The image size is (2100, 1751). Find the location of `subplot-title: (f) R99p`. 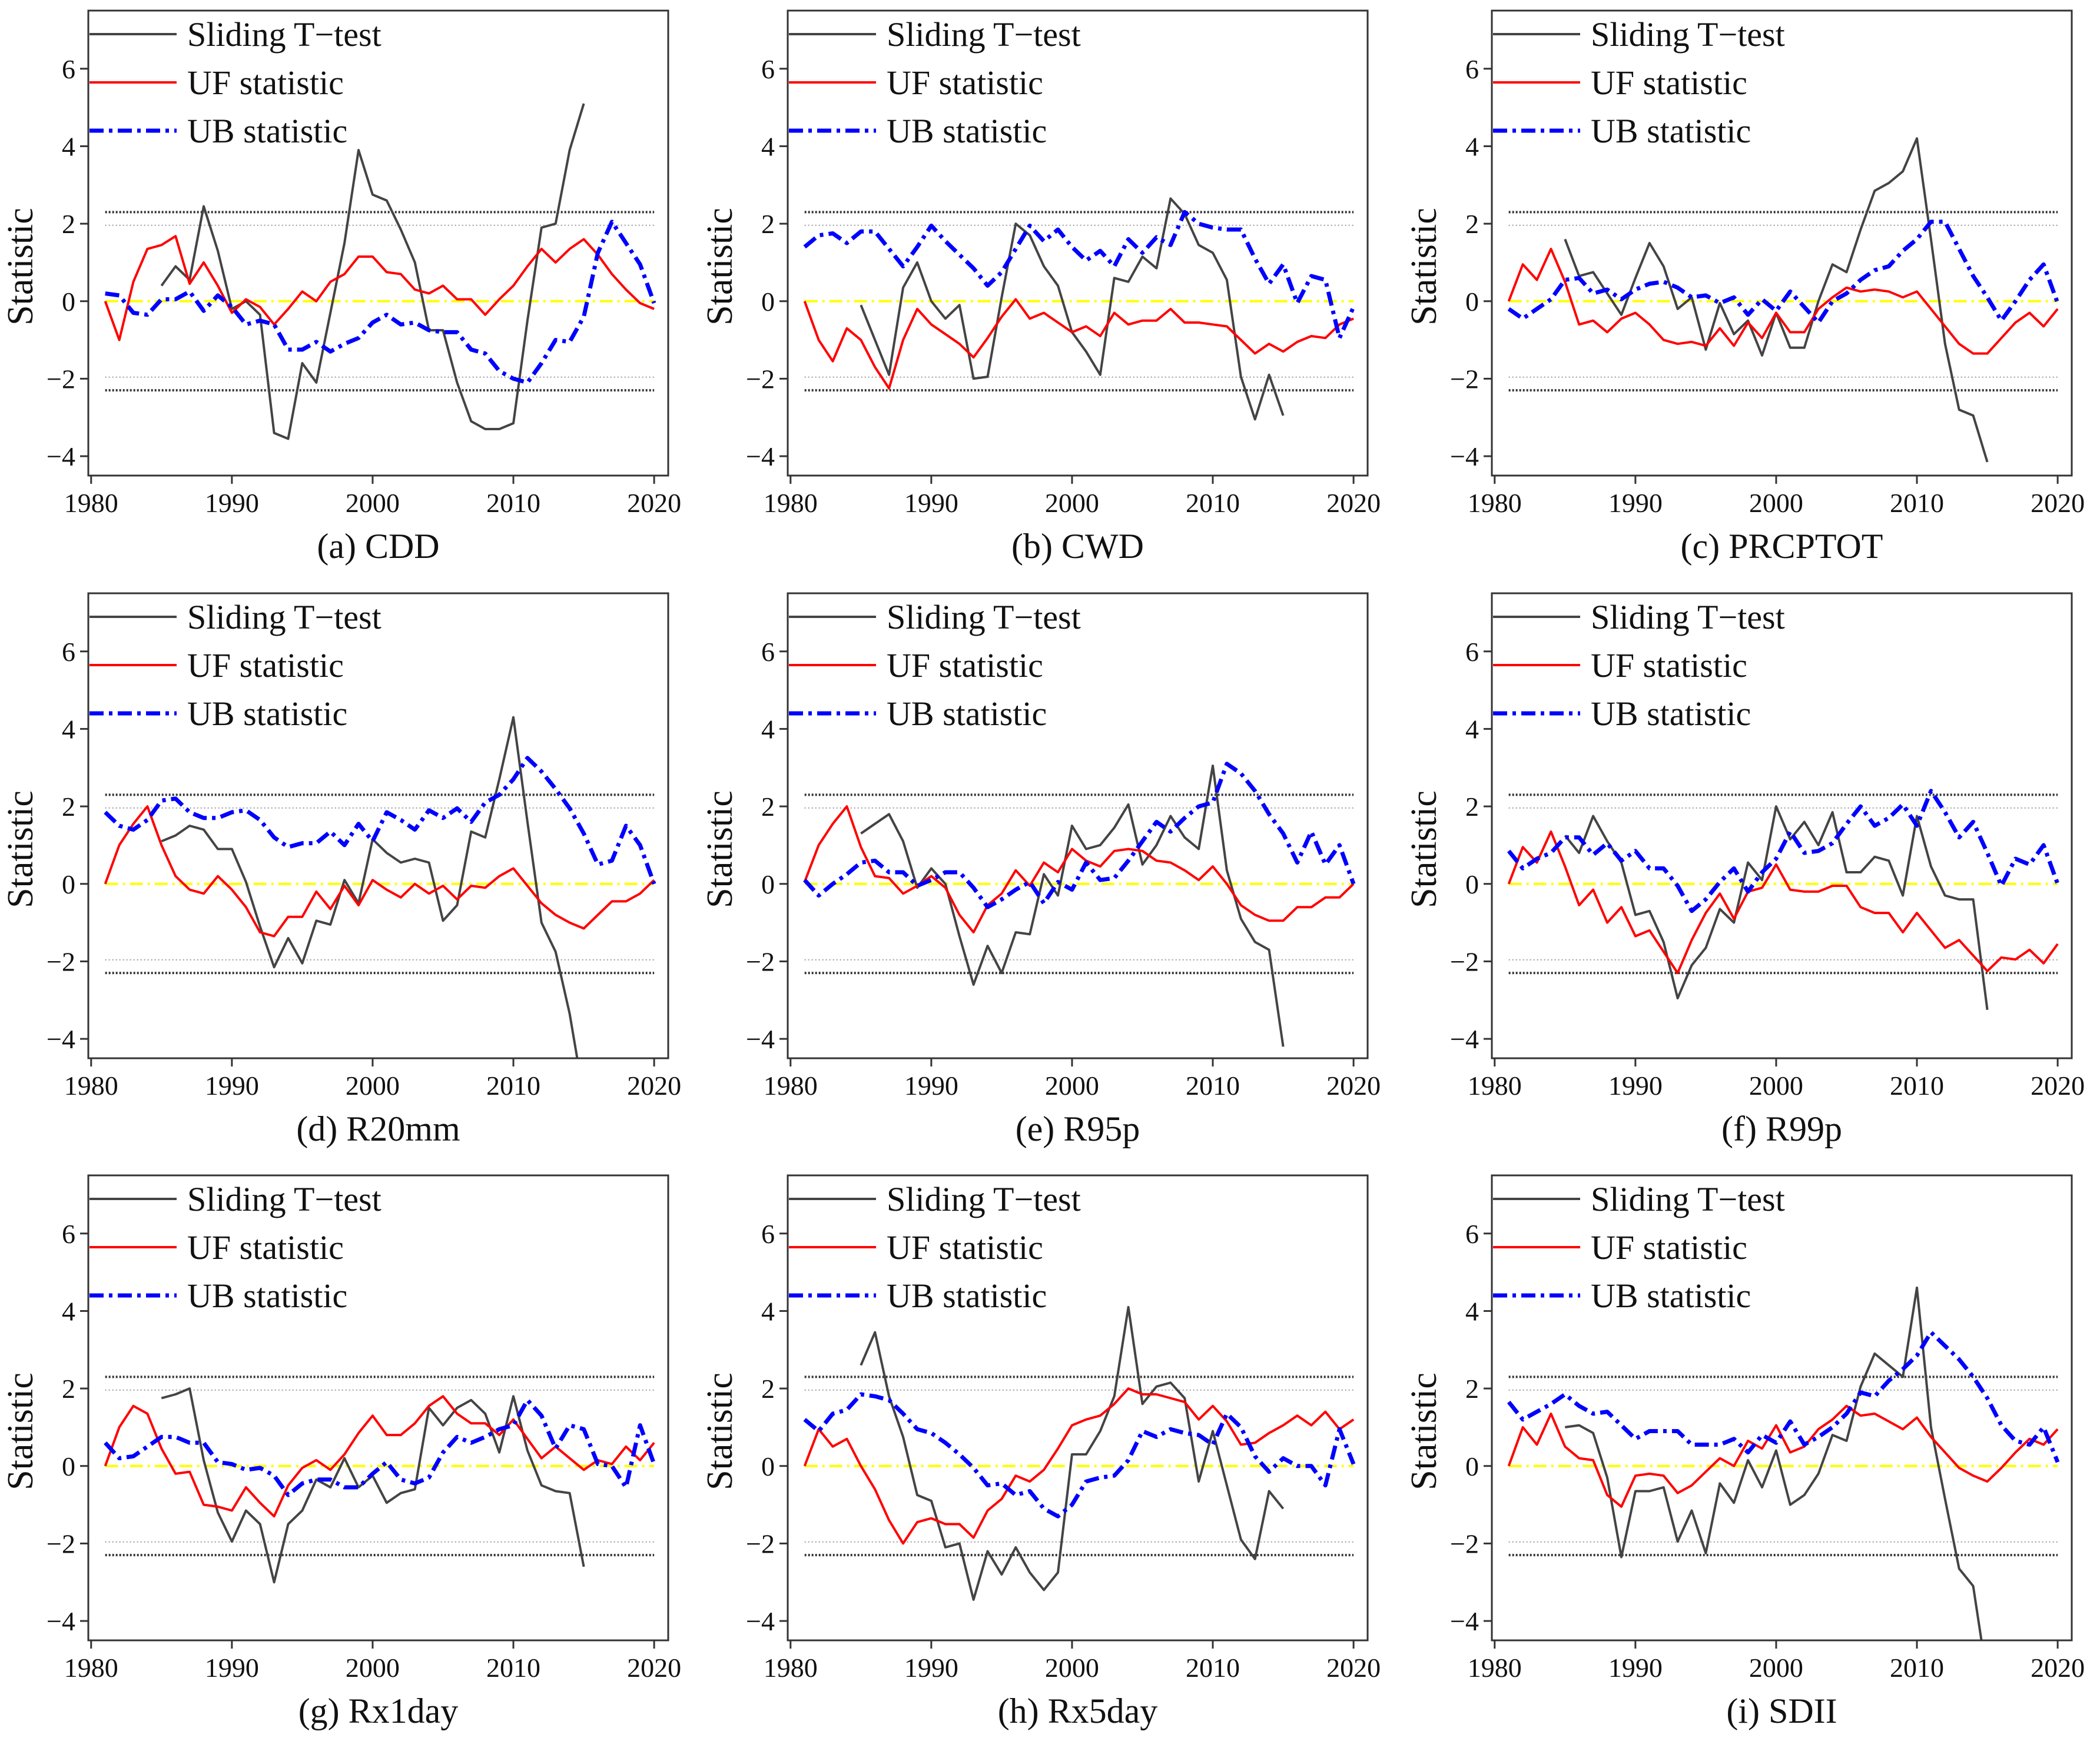

subplot-title: (f) R99p is located at coordinates (1782, 1128).